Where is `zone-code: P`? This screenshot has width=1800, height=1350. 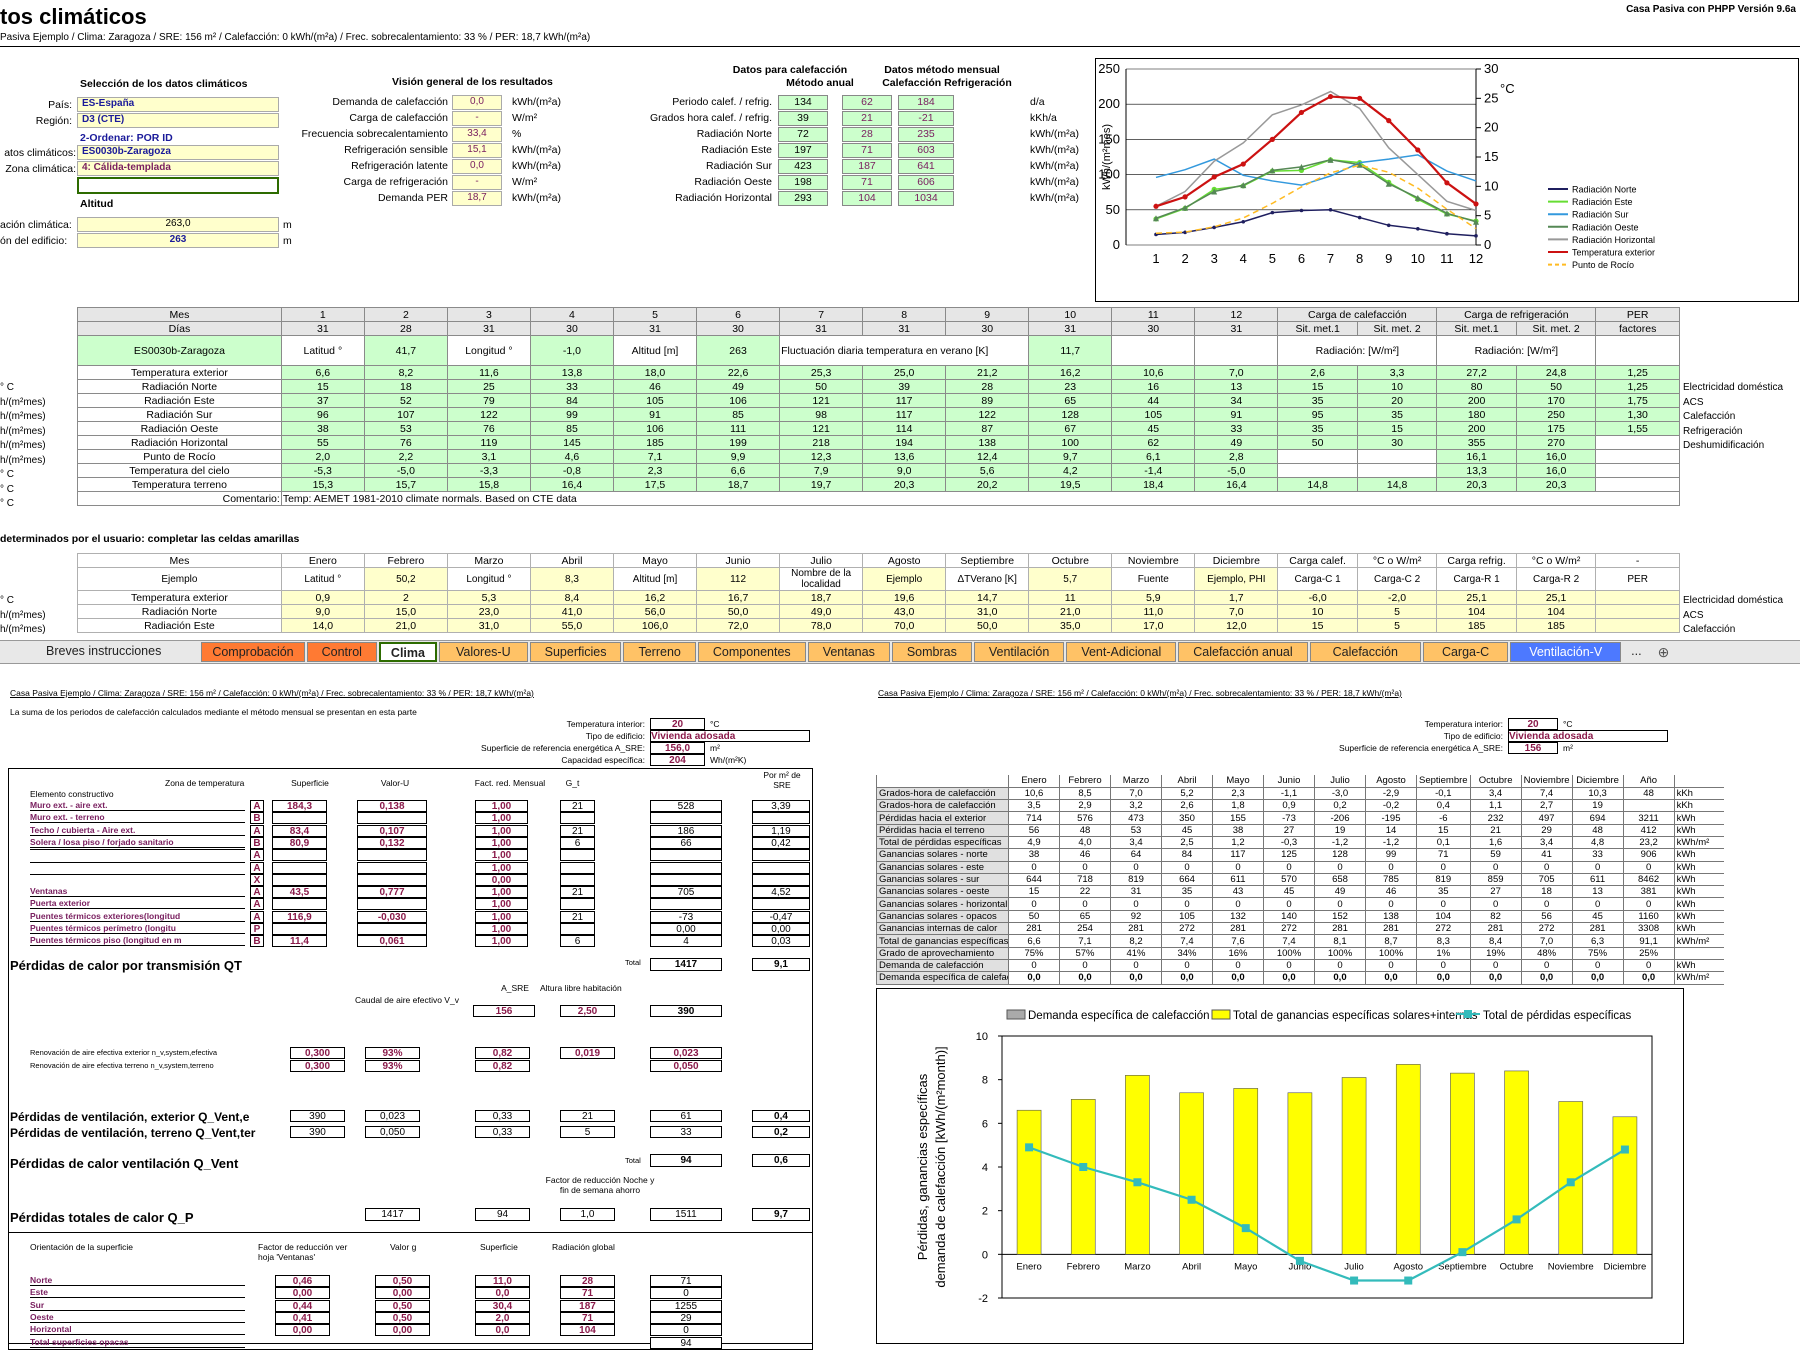 zone-code: P is located at coordinates (257, 929).